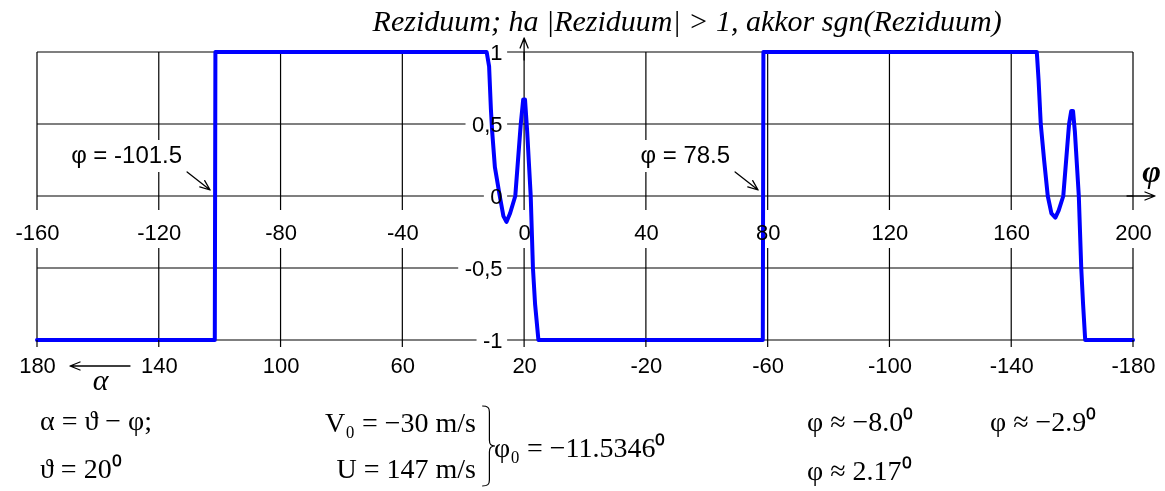 The width and height of the screenshot is (1165, 491). Describe the element at coordinates (281, 365) in the screenshot. I see `x2-tick-label: 100` at that location.